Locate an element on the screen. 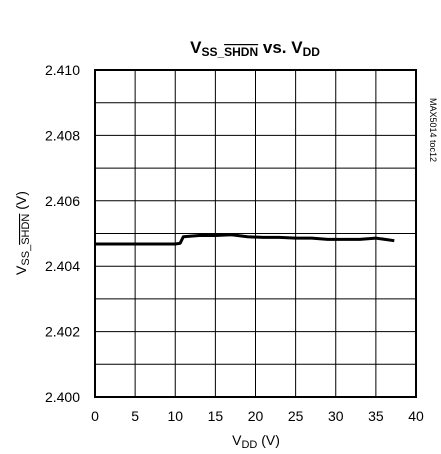  title-vs: vs. V is located at coordinates (280, 47).